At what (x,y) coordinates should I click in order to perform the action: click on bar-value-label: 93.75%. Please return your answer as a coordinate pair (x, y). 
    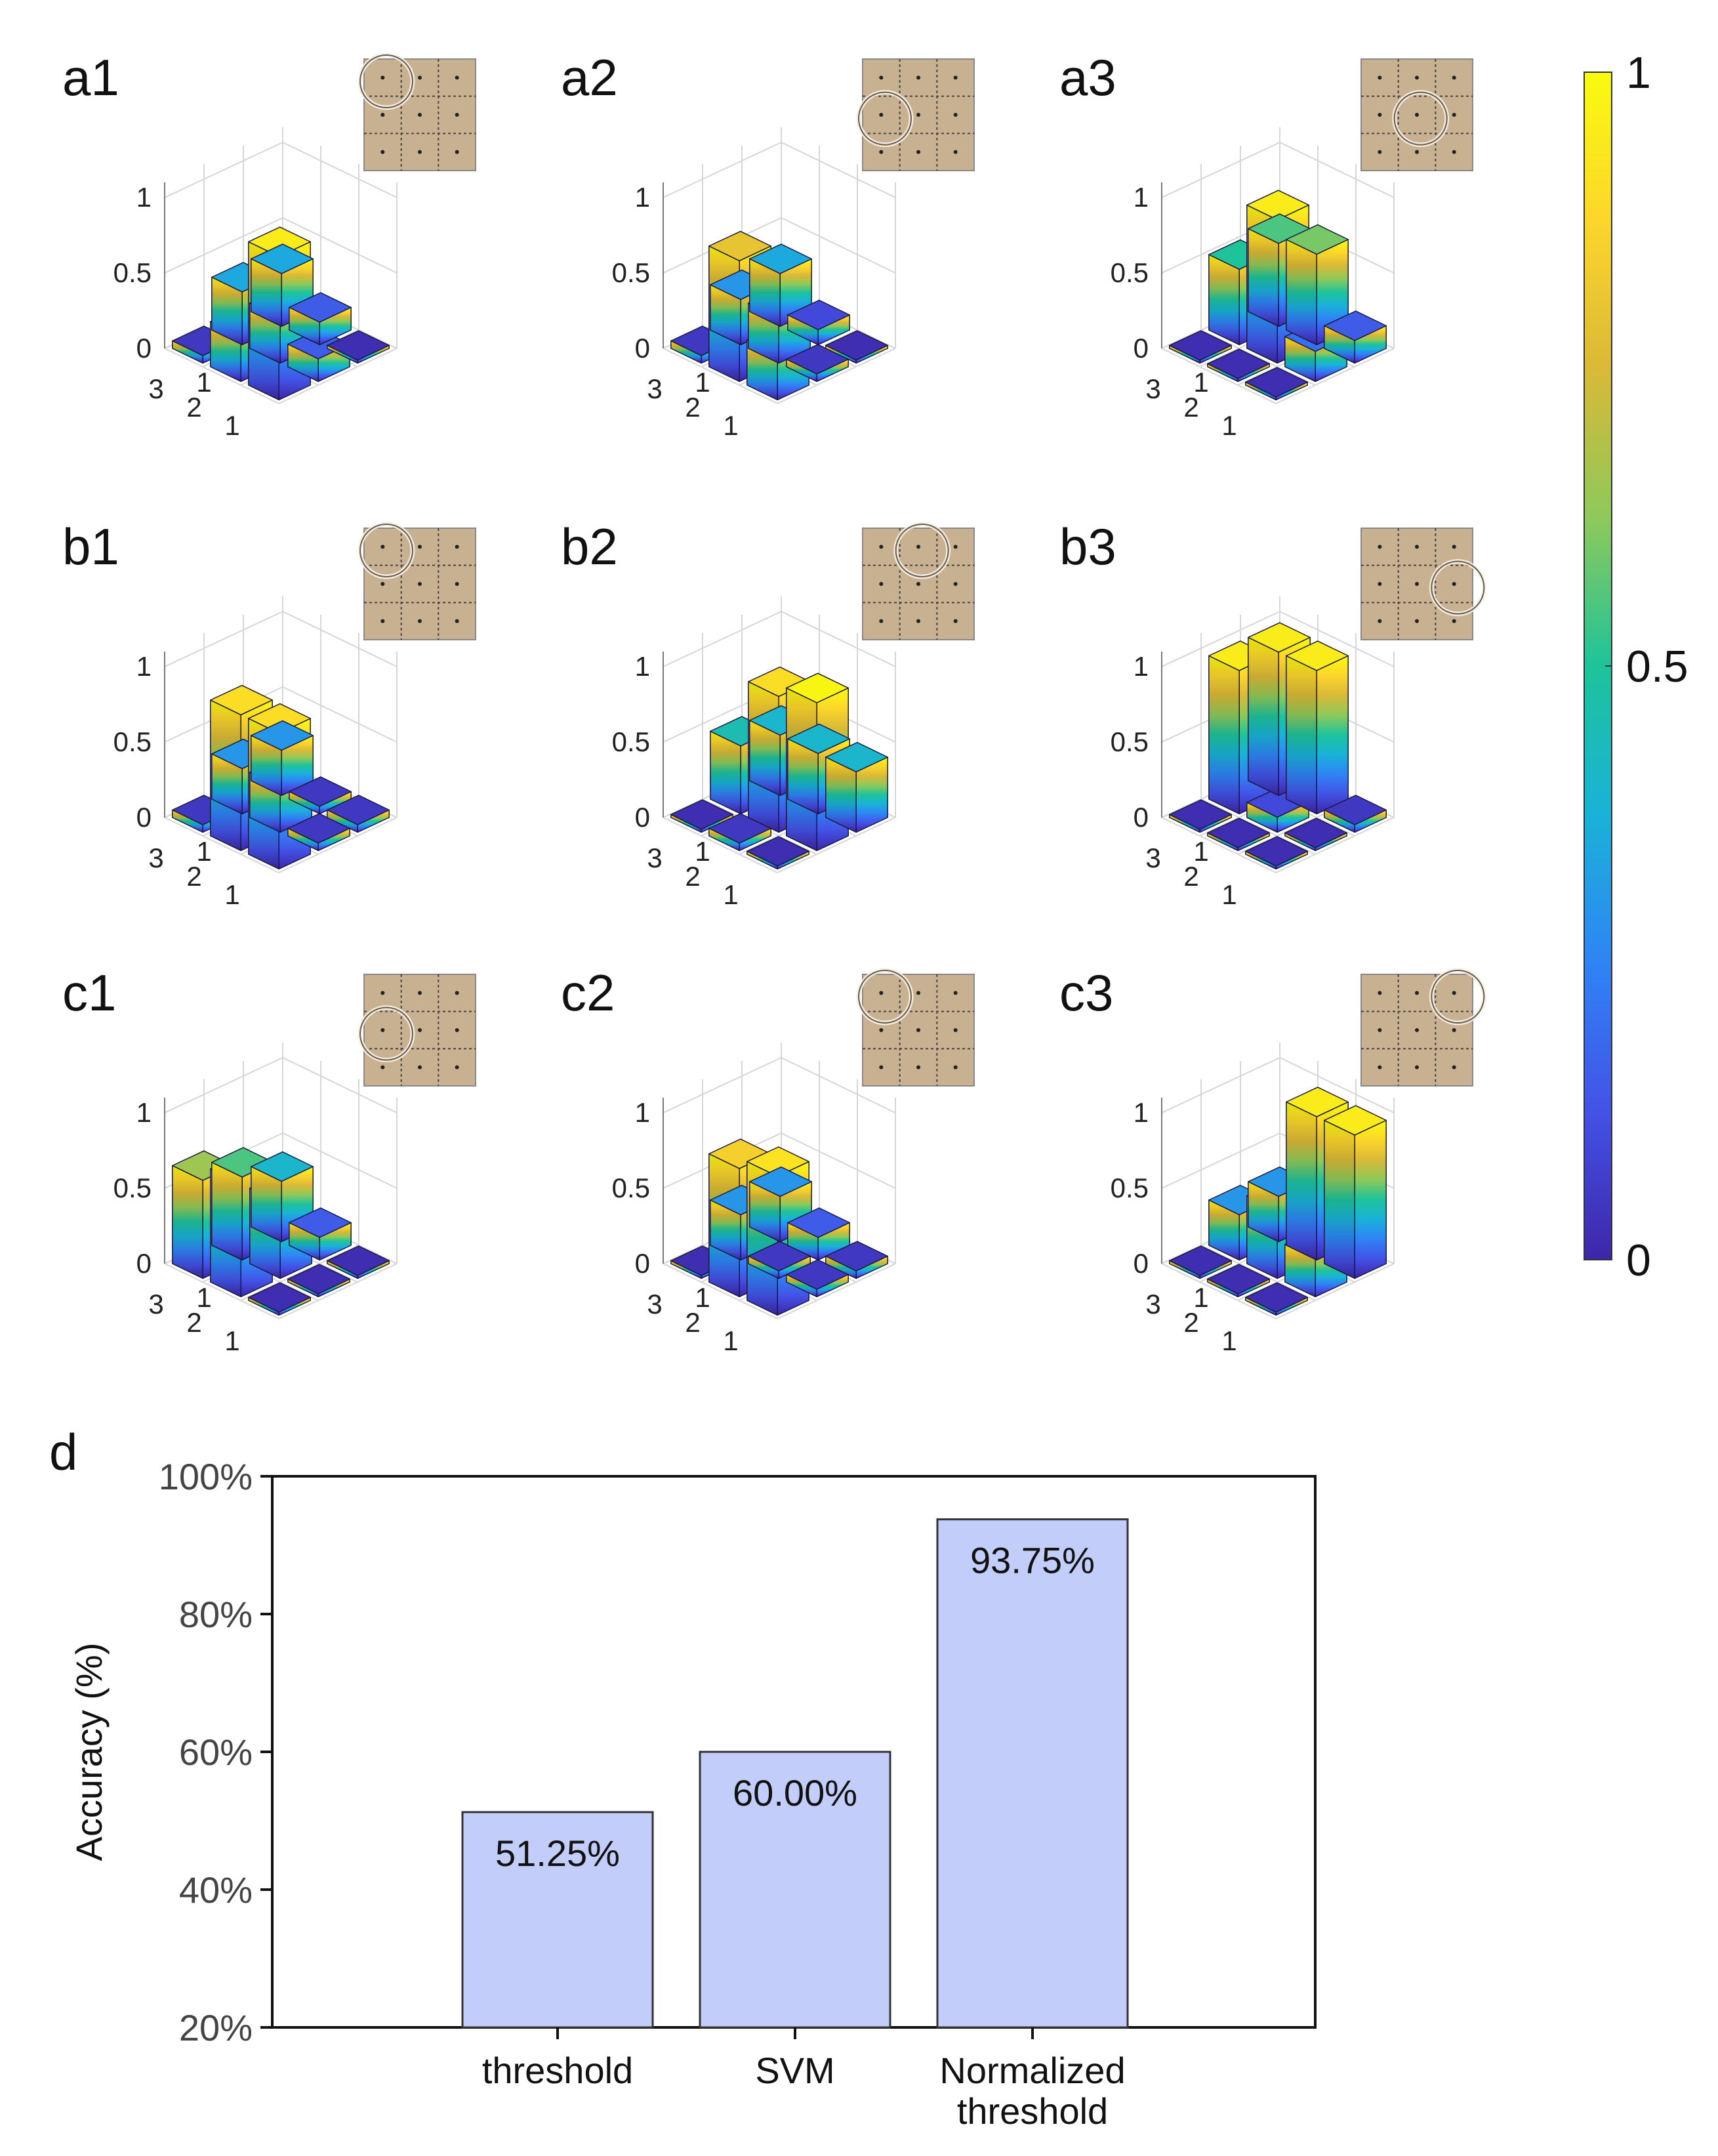
    Looking at the image, I should click on (1032, 1560).